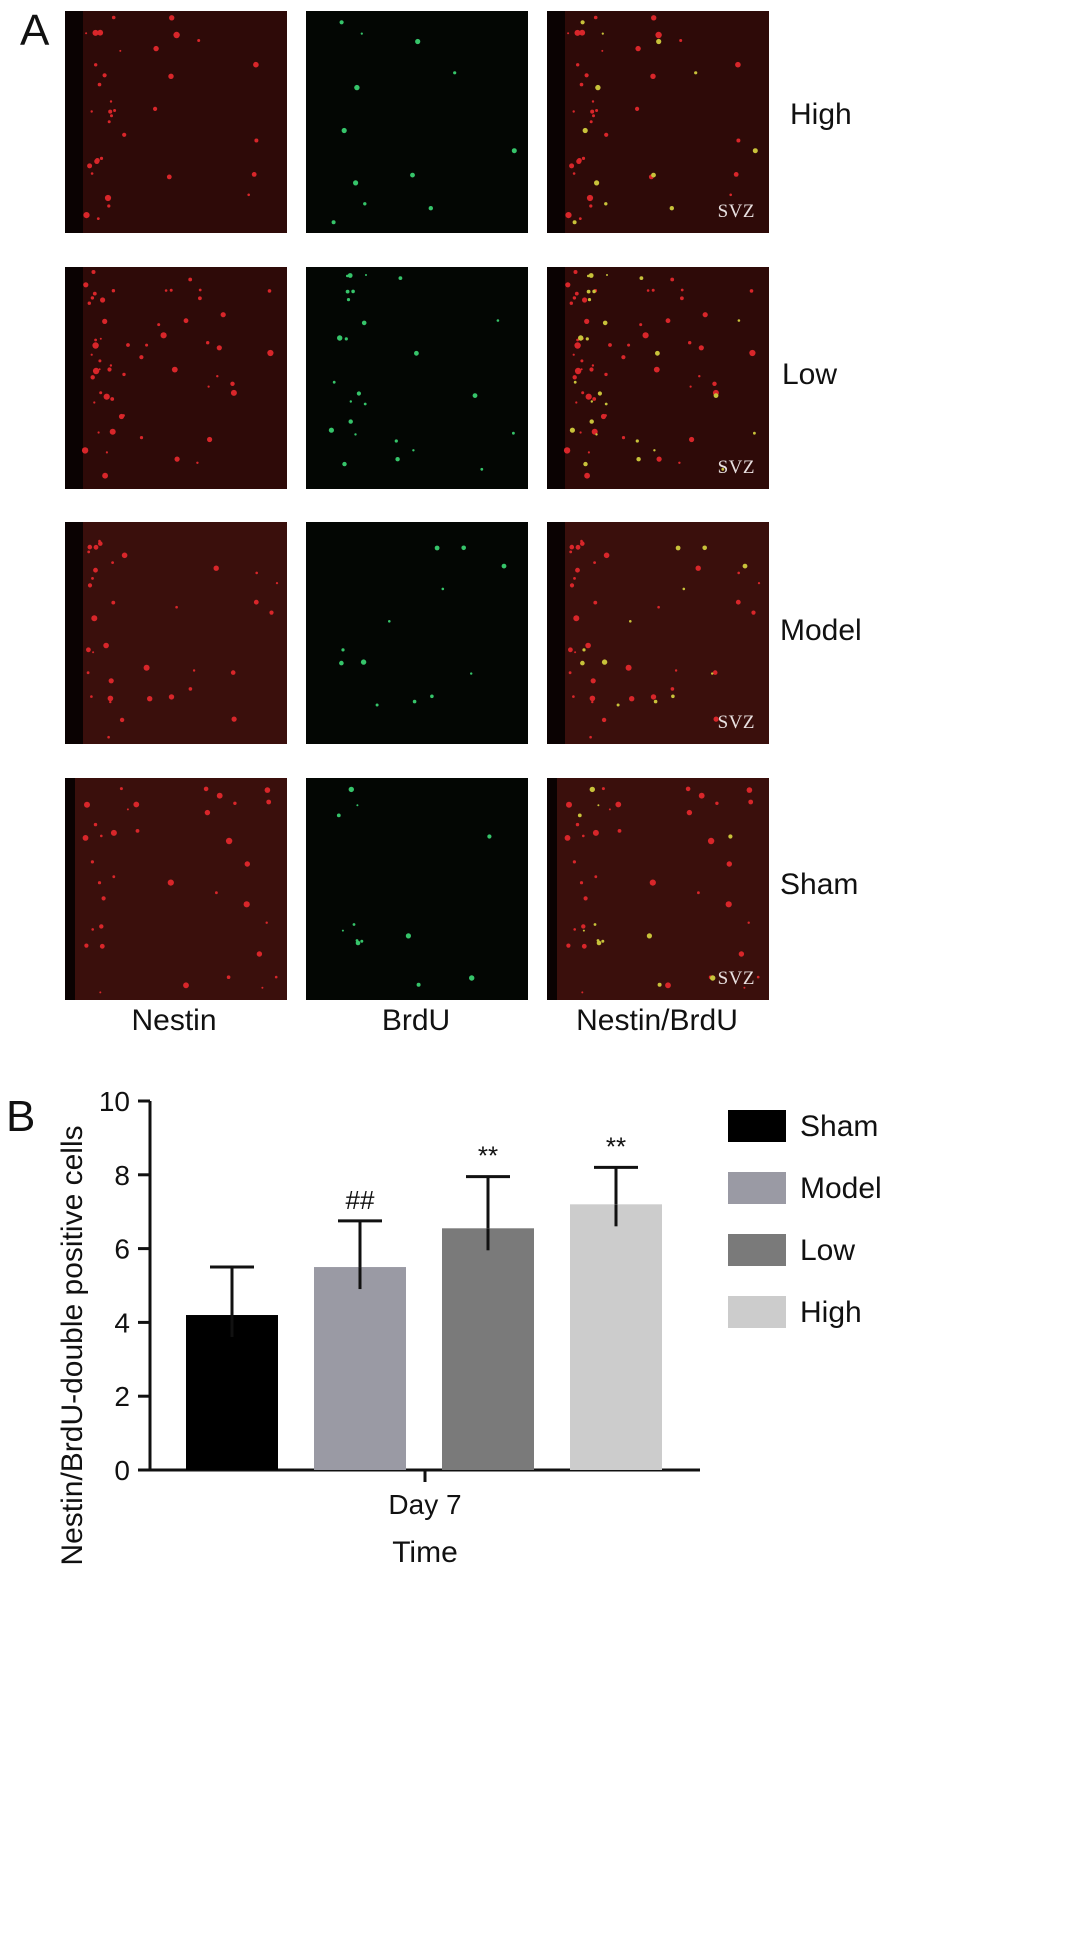 The image size is (1087, 1948). What do you see at coordinates (122, 1396) in the screenshot?
I see `y-tick-label: 2` at bounding box center [122, 1396].